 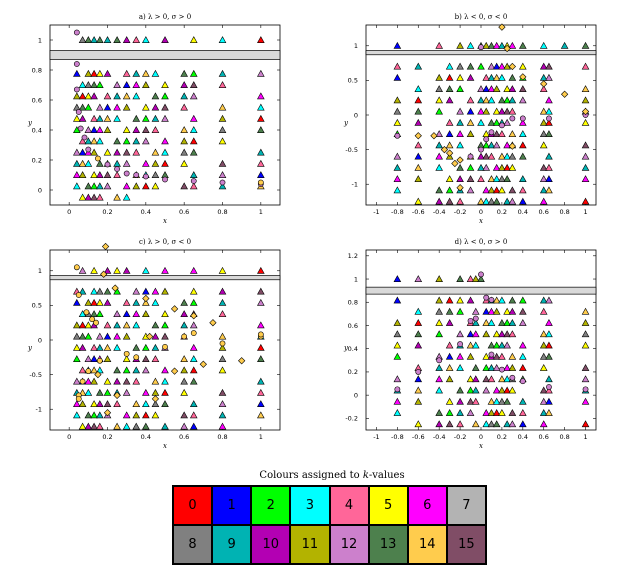 I want to click on x-tick-label: -0.4, so click(x=439, y=212).